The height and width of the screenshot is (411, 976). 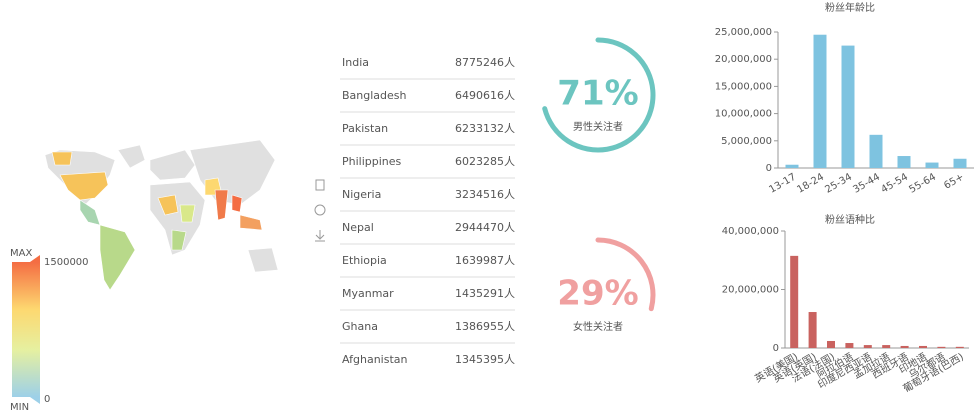 I want to click on gauge-value: 71%, so click(x=597, y=94).